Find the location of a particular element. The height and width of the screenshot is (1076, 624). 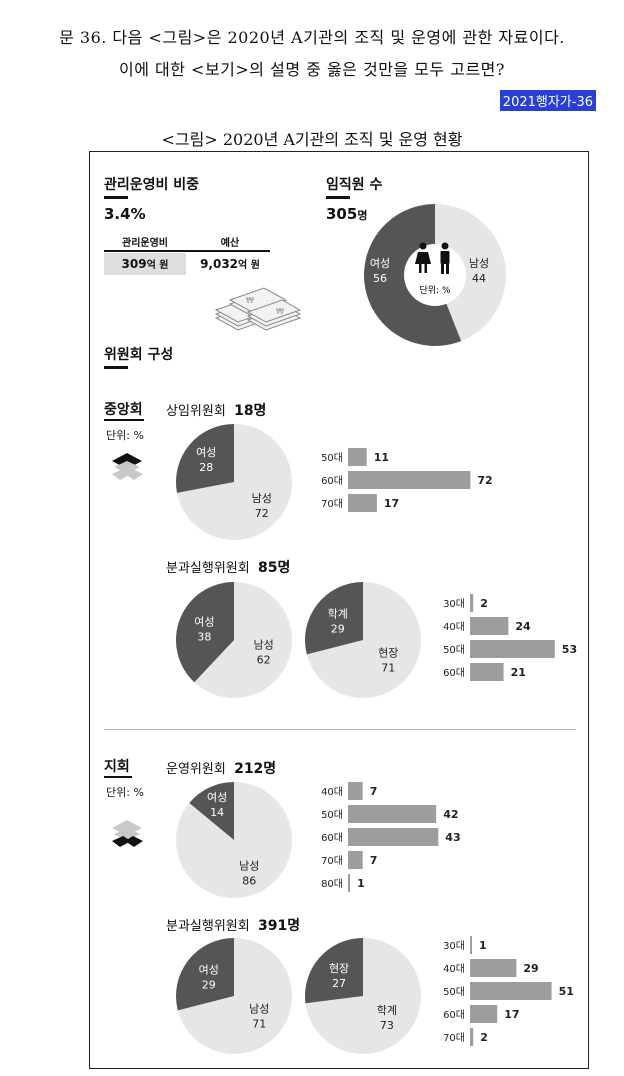

layers-icon-branch is located at coordinates (127, 833).